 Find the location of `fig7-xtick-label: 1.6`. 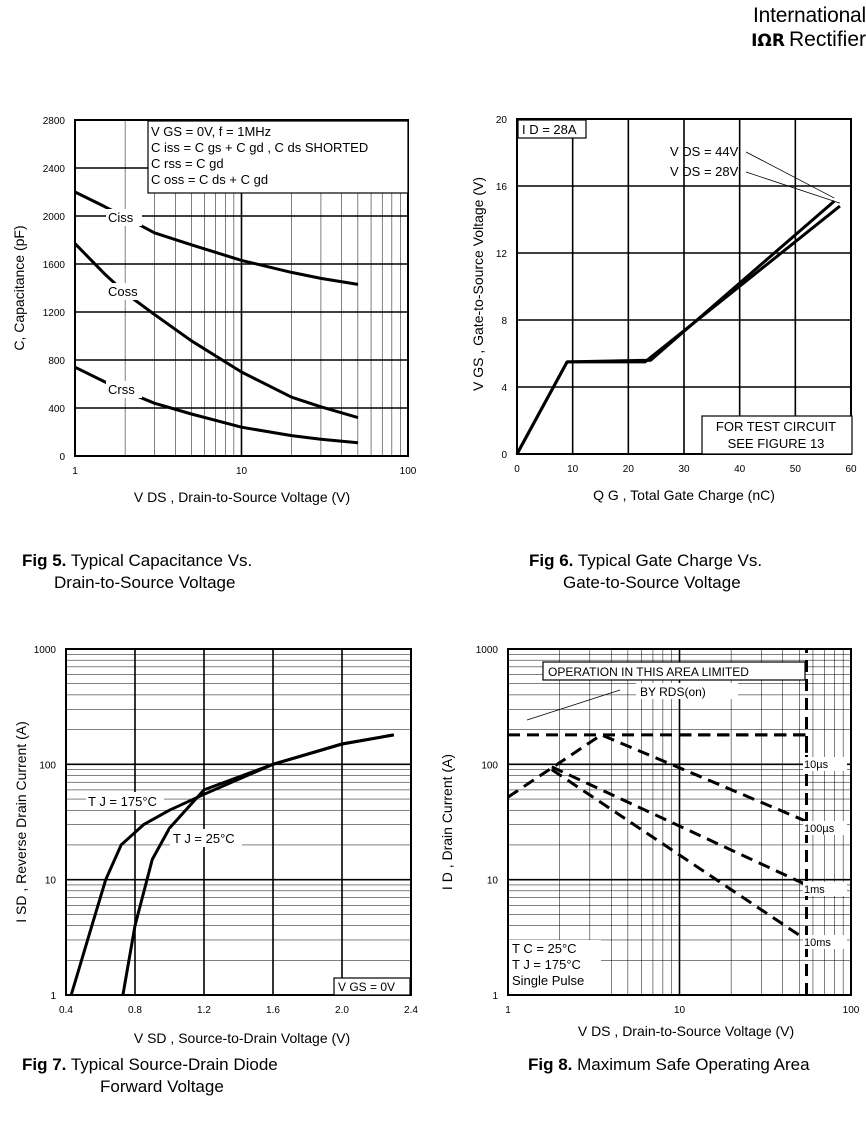

fig7-xtick-label: 1.6 is located at coordinates (273, 1010).